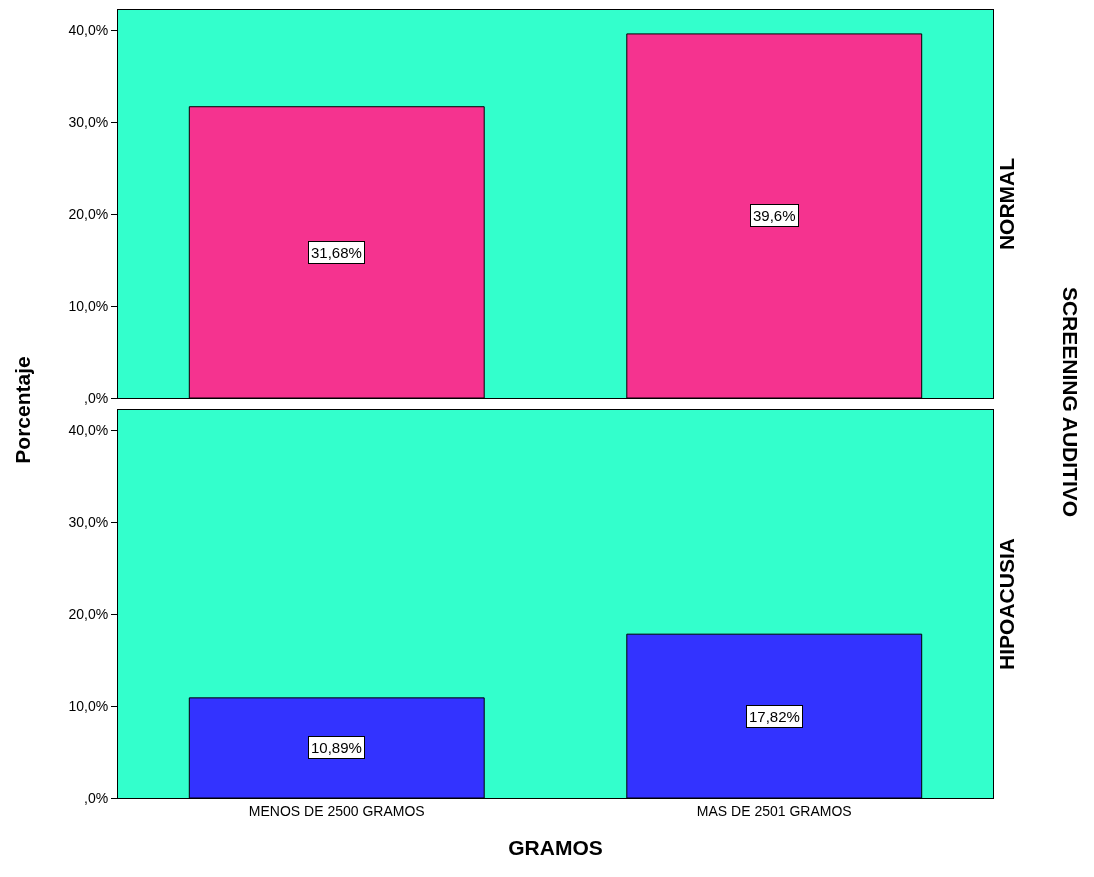  What do you see at coordinates (1007, 204) in the screenshot?
I see `y2-axis-title: NORMAL` at bounding box center [1007, 204].